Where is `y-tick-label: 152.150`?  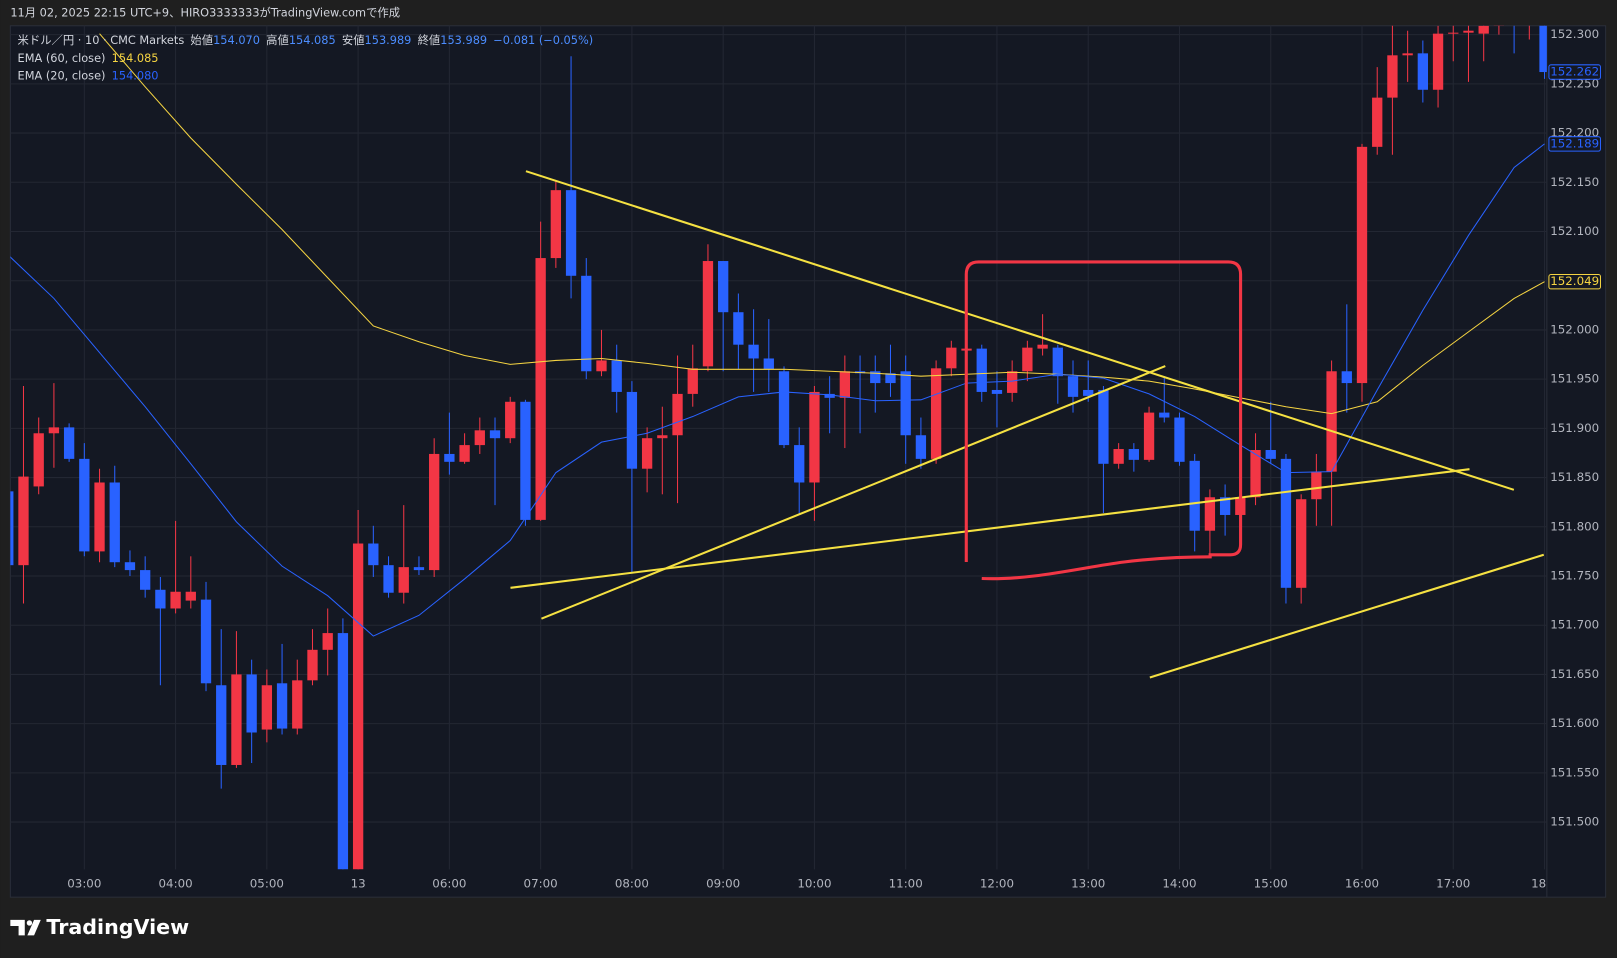 y-tick-label: 152.150 is located at coordinates (1574, 182).